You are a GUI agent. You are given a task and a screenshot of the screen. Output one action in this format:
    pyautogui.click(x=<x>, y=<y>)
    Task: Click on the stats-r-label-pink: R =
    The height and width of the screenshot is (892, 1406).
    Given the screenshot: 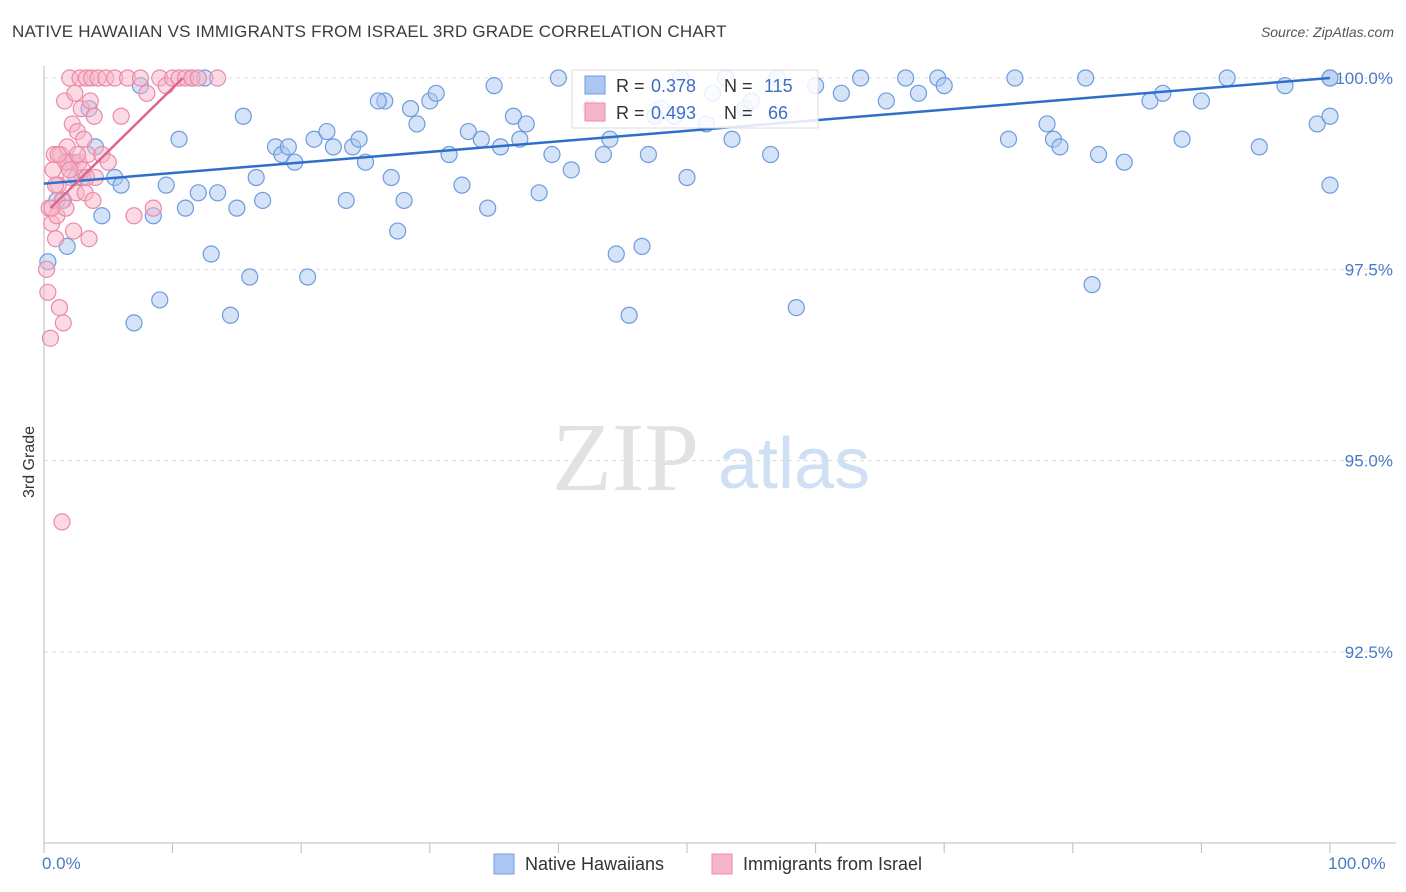 What is the action you would take?
    pyautogui.click(x=630, y=113)
    